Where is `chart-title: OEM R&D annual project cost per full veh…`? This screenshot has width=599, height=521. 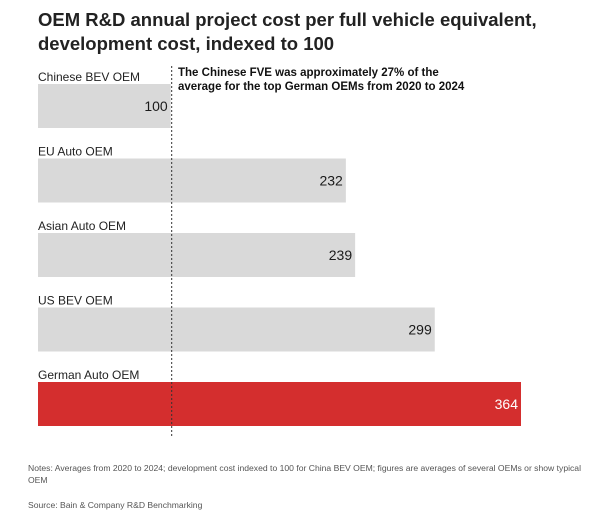 chart-title: OEM R&D annual project cost per full veh… is located at coordinates (308, 32).